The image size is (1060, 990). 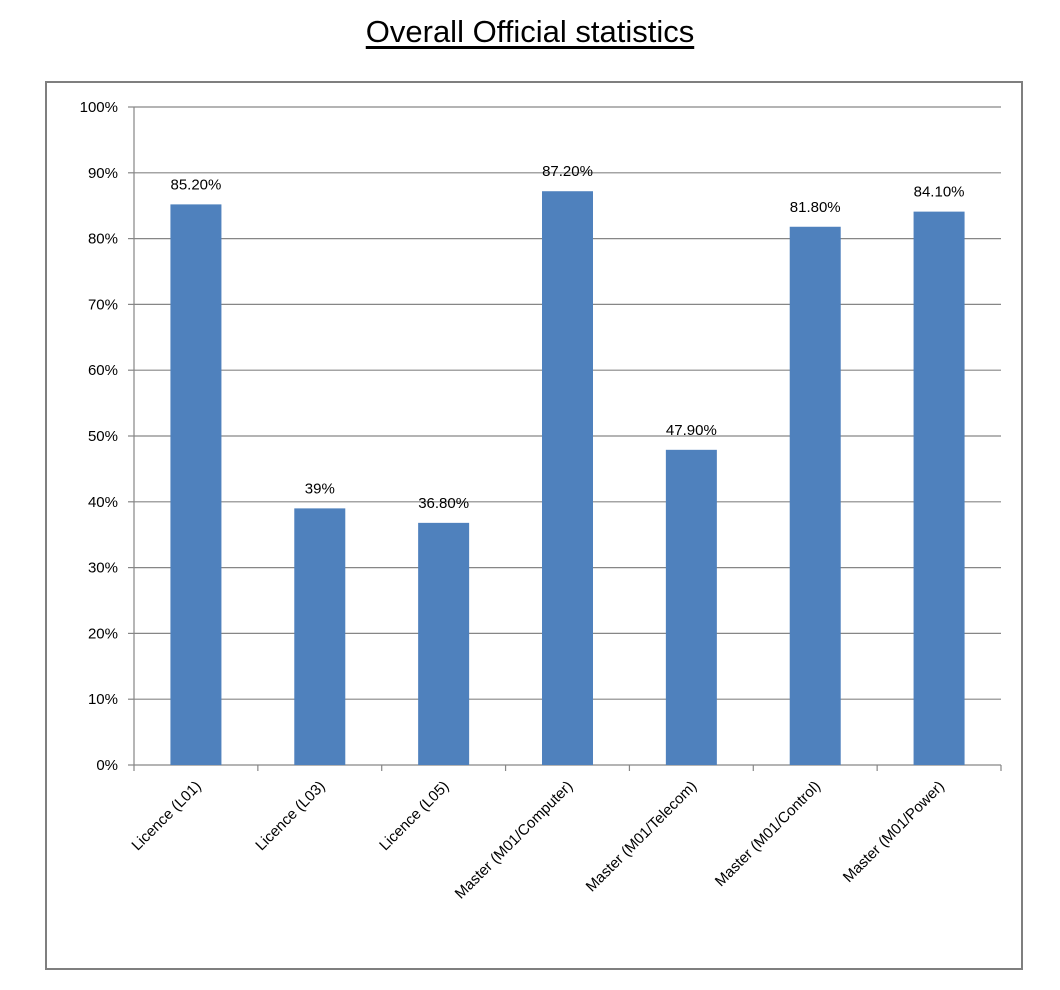 I want to click on y-tick-label: 100%, so click(x=99, y=107).